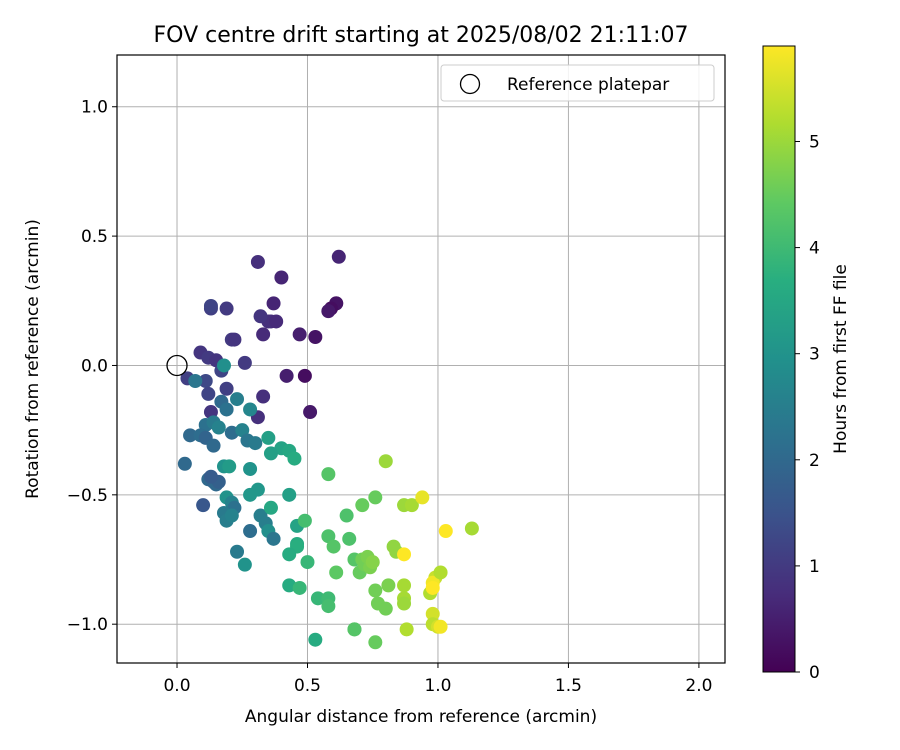  I want to click on legend-box, so click(577, 83).